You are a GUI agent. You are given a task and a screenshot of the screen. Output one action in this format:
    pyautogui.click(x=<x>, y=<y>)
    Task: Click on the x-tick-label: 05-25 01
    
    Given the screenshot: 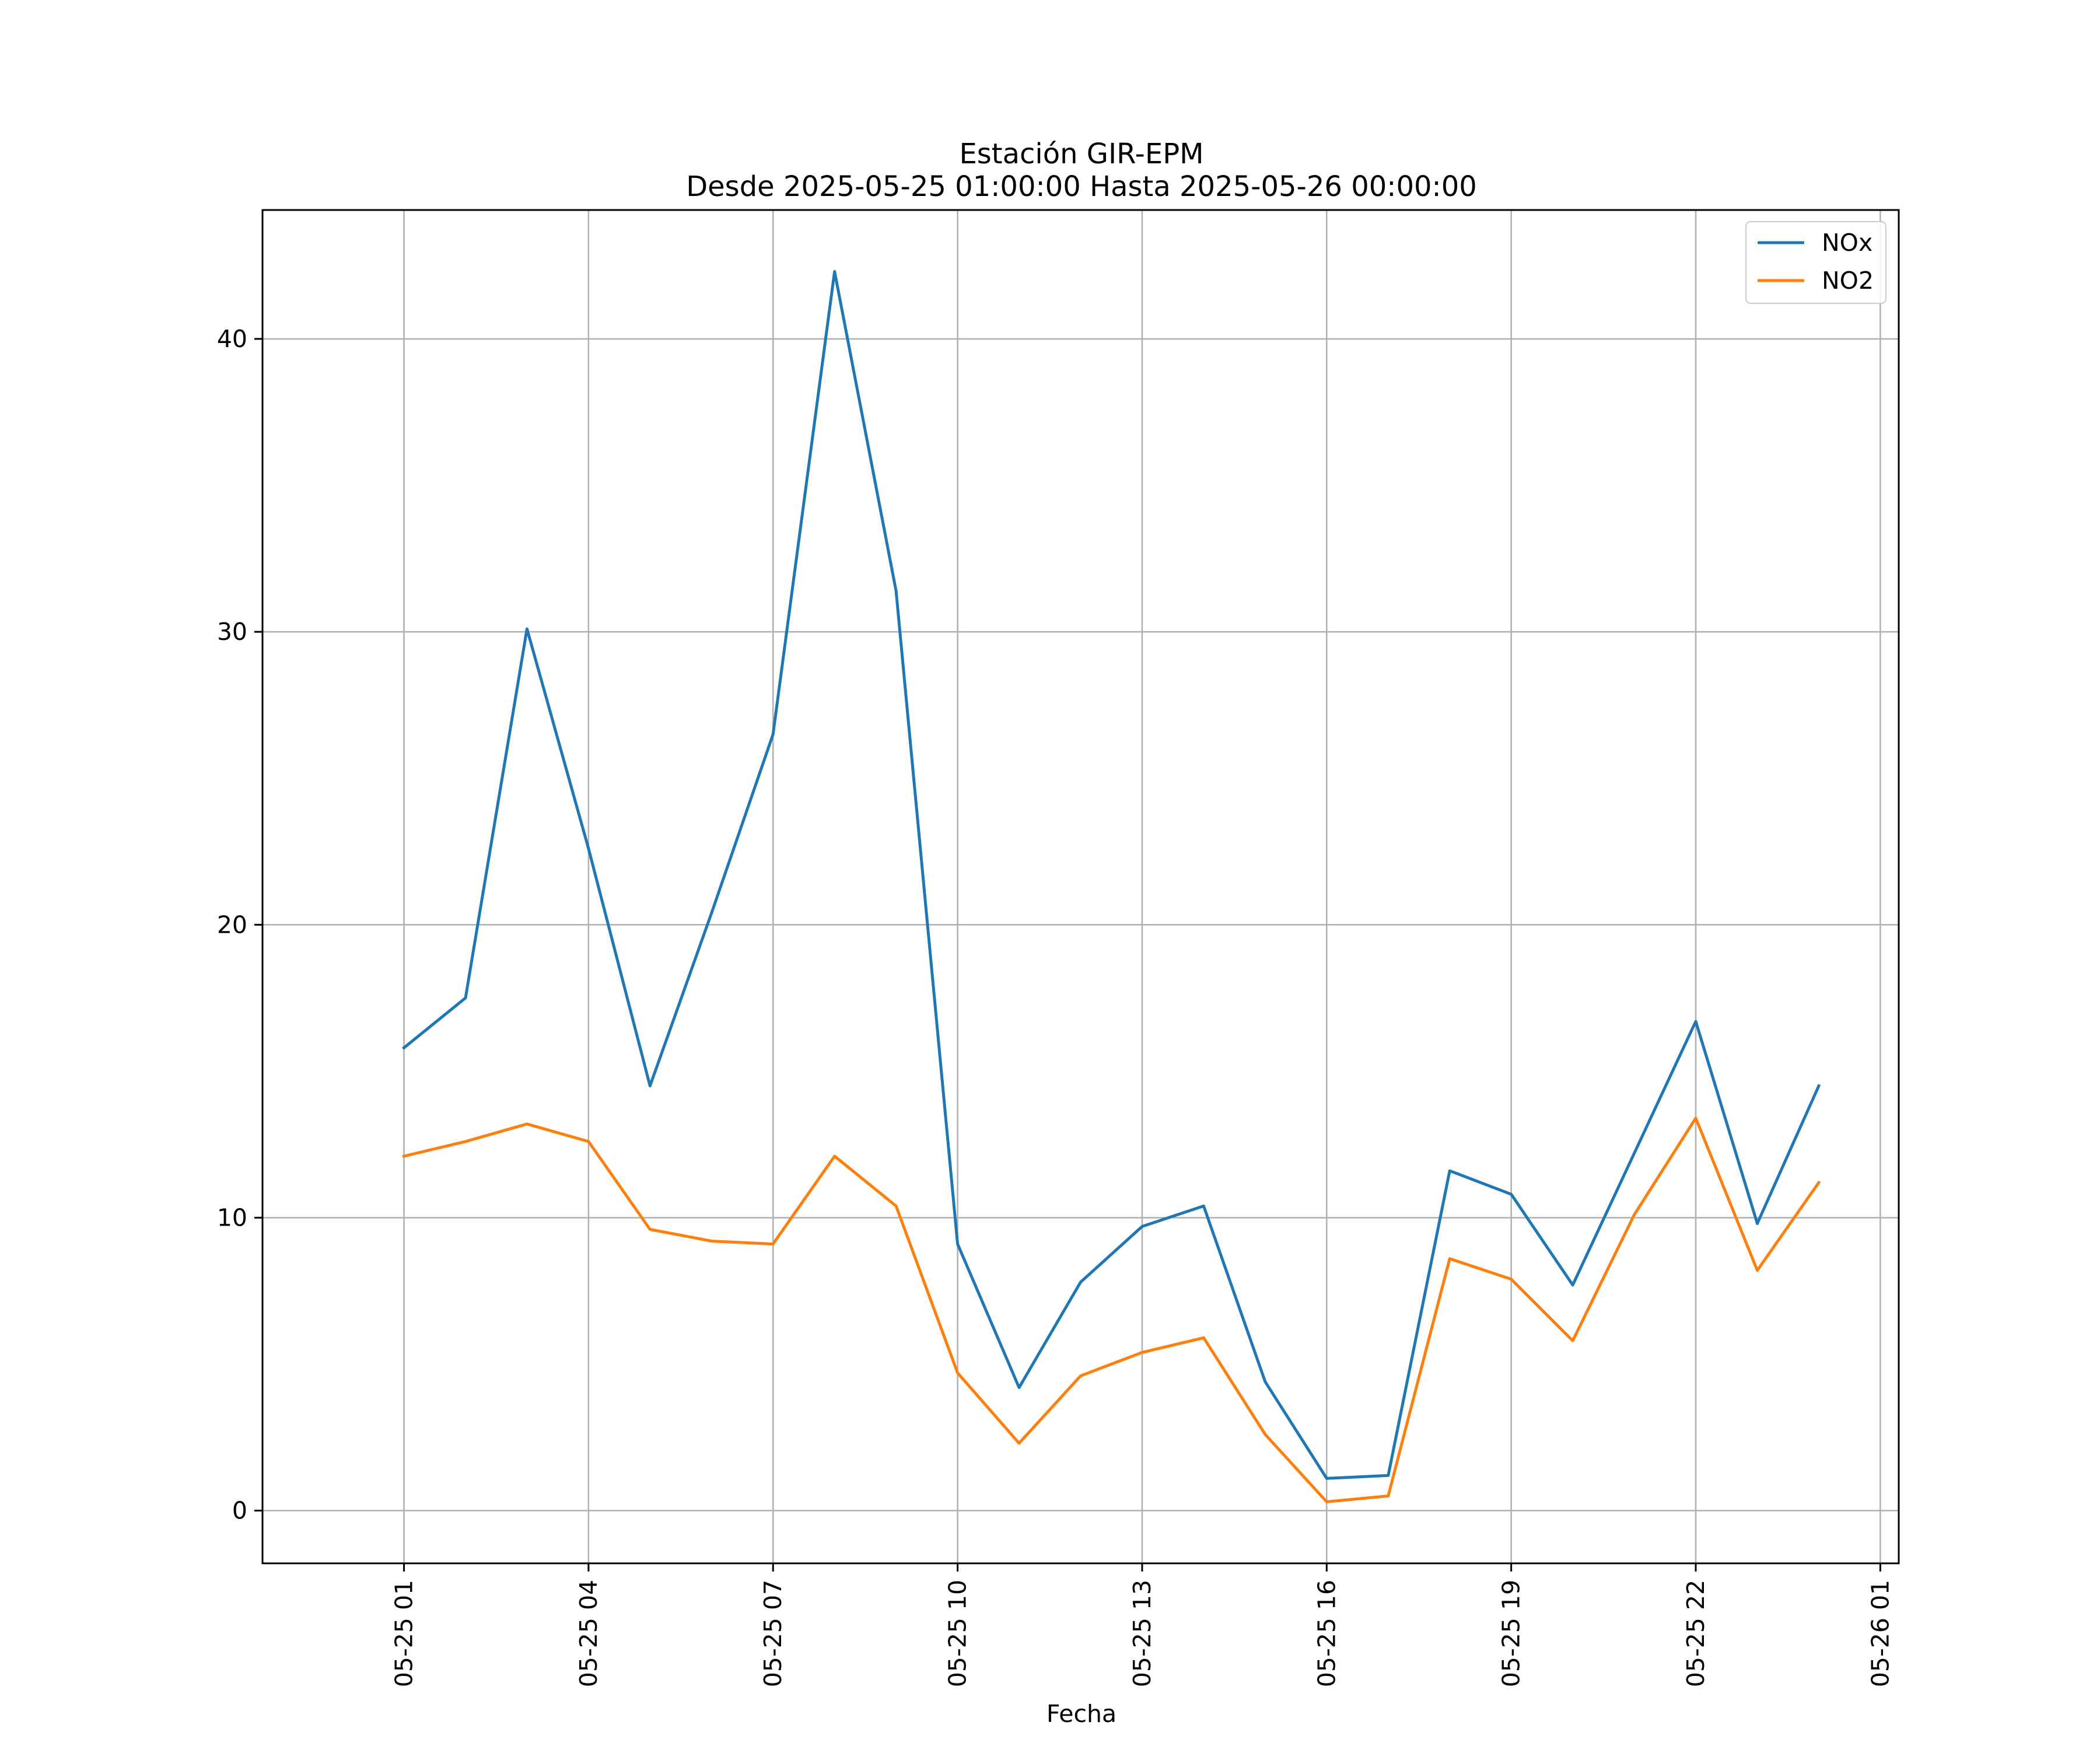 What is the action you would take?
    pyautogui.click(x=404, y=1633)
    